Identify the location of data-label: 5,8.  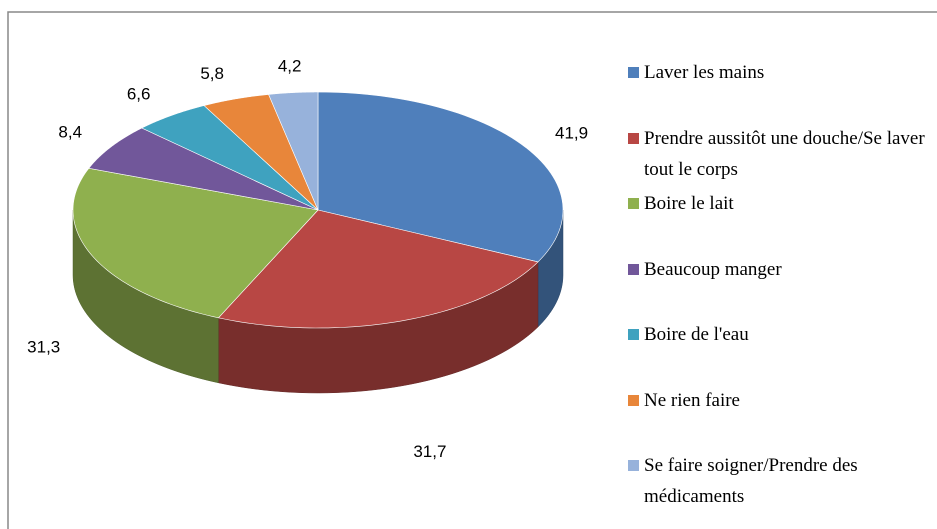
(212, 73).